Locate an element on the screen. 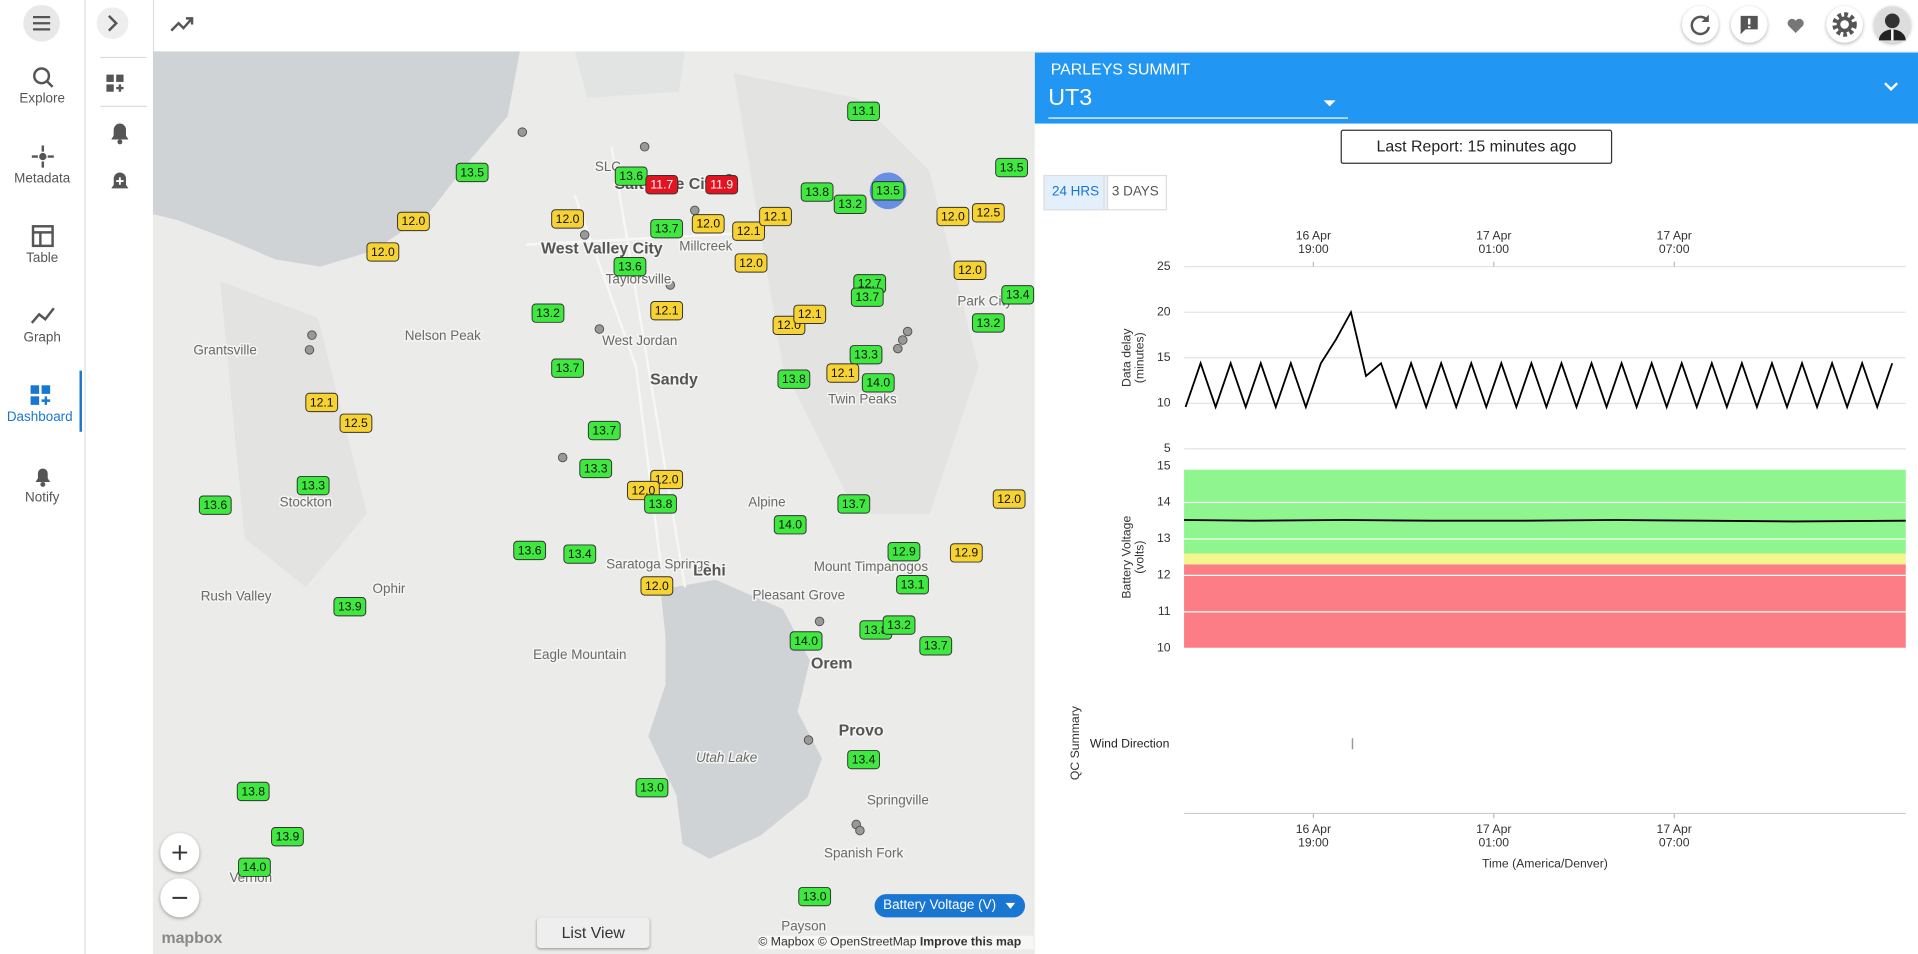  station-marker: 11.7 is located at coordinates (662, 185).